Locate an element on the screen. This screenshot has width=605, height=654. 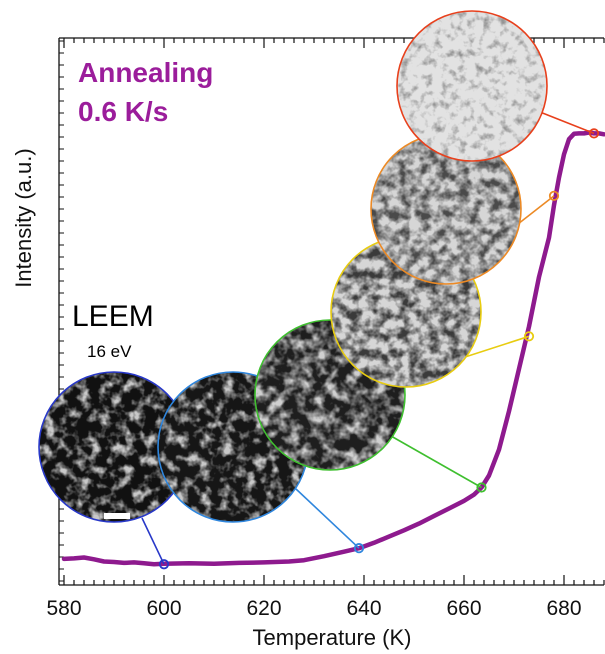
annealing-label: Annealing is located at coordinates (145, 72).